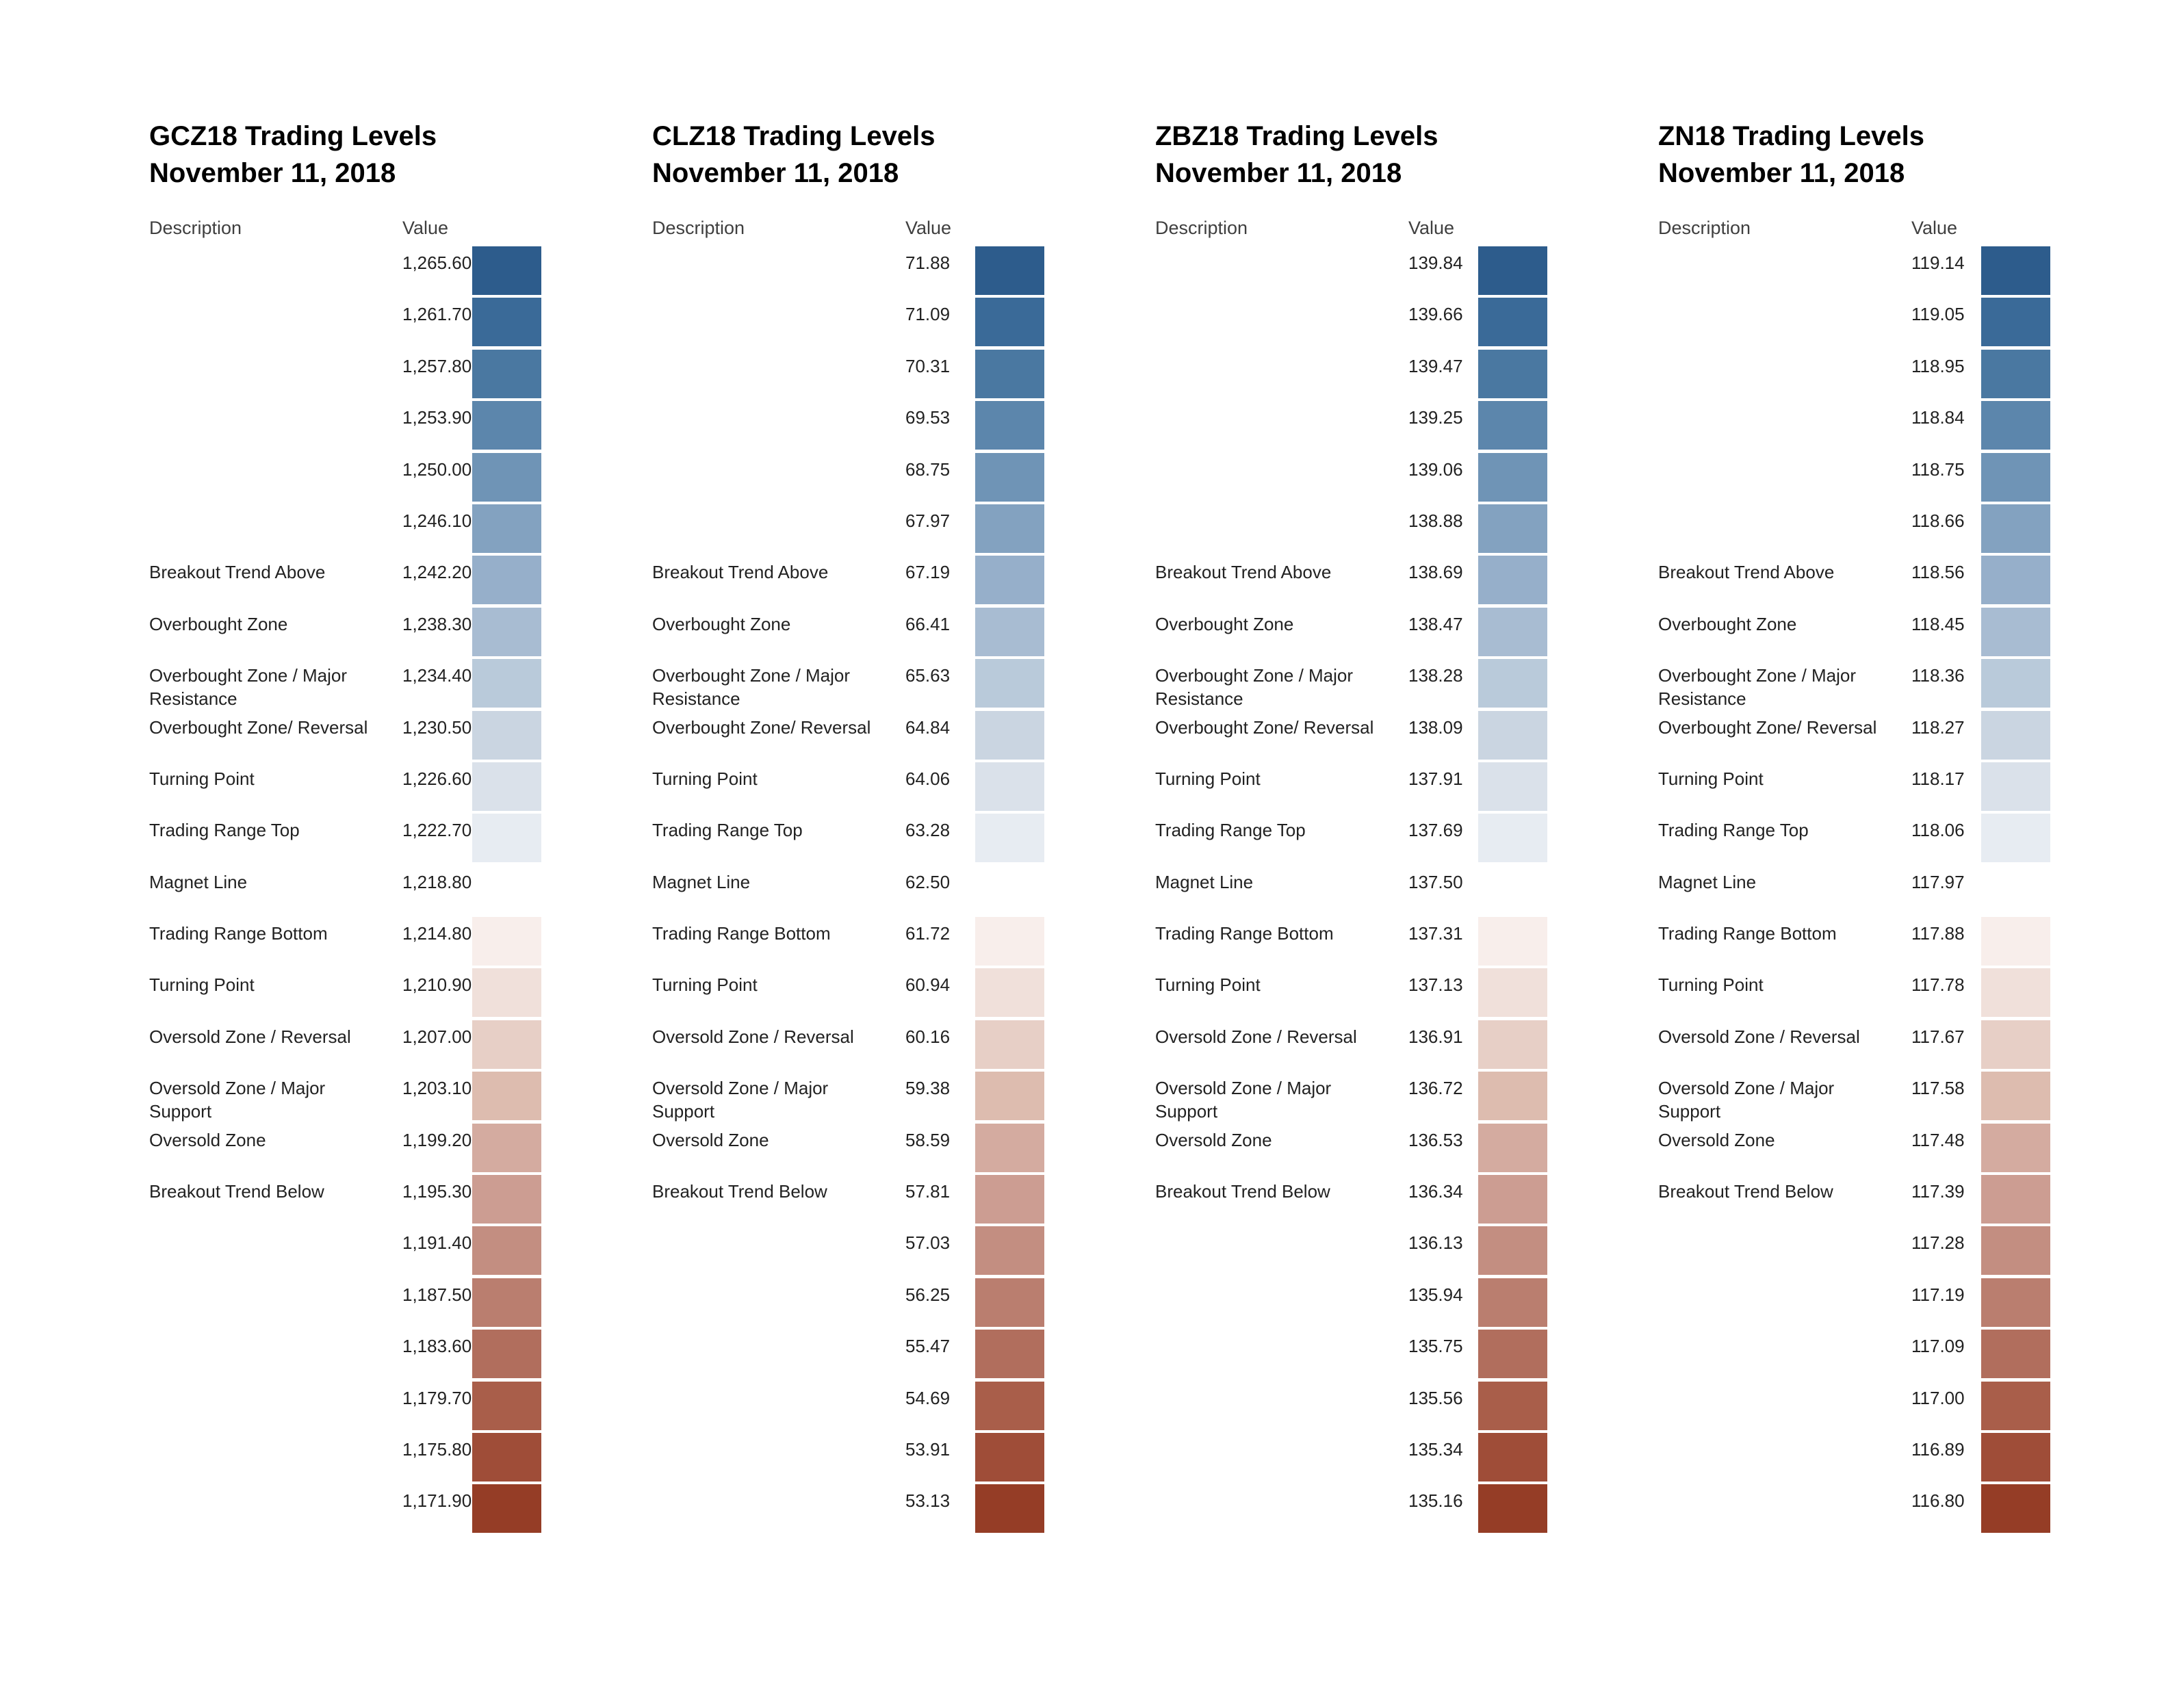 The height and width of the screenshot is (1708, 2168). What do you see at coordinates (358, 892) in the screenshot?
I see `table-row: Magnet Line 1,218.80` at bounding box center [358, 892].